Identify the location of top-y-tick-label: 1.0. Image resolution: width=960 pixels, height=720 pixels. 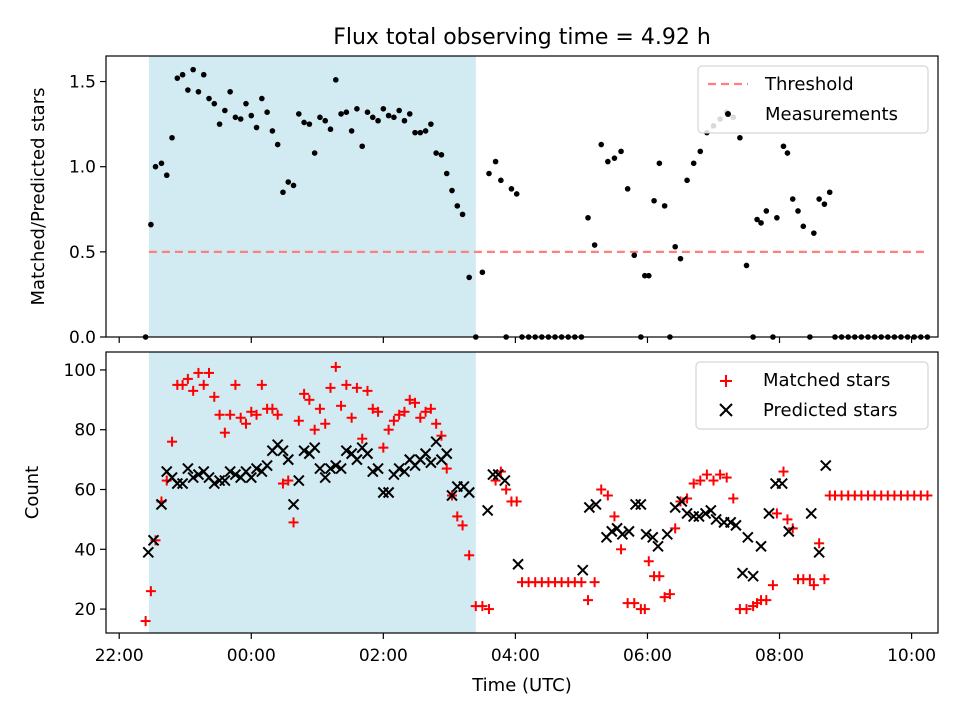
(82, 168).